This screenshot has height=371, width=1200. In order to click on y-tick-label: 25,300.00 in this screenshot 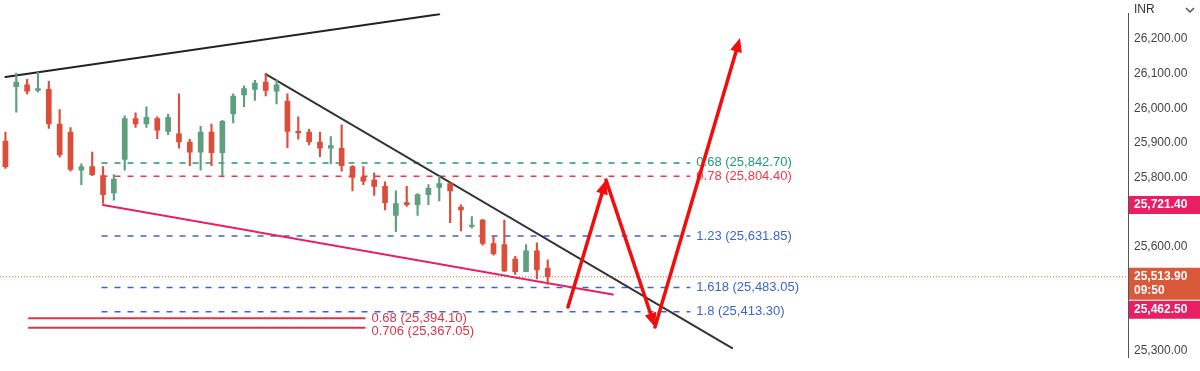, I will do `click(1161, 350)`.